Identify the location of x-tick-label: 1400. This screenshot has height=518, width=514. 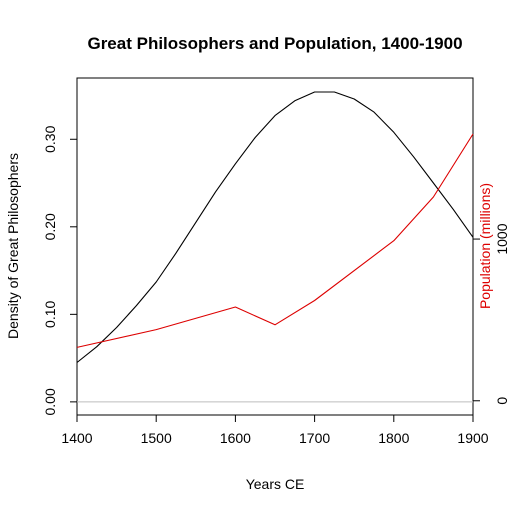
(76, 438).